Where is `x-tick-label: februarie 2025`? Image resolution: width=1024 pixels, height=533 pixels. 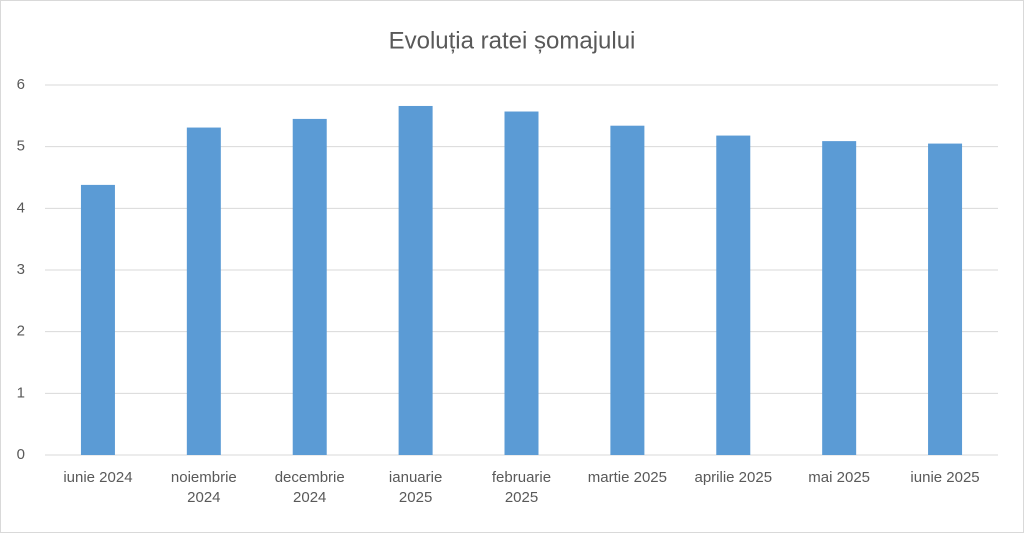 x-tick-label: februarie 2025 is located at coordinates (521, 487).